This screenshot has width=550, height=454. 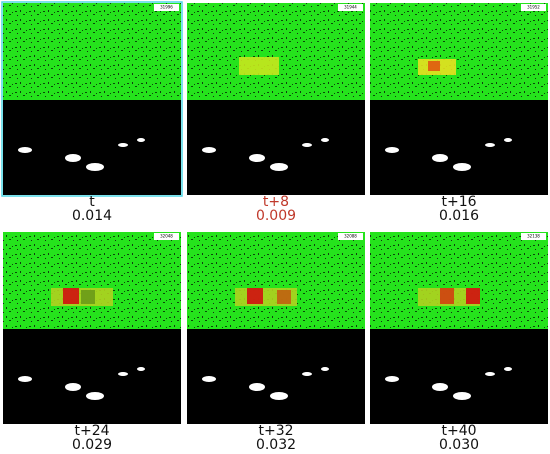 I want to click on frame-id: 32138, so click(x=533, y=236).